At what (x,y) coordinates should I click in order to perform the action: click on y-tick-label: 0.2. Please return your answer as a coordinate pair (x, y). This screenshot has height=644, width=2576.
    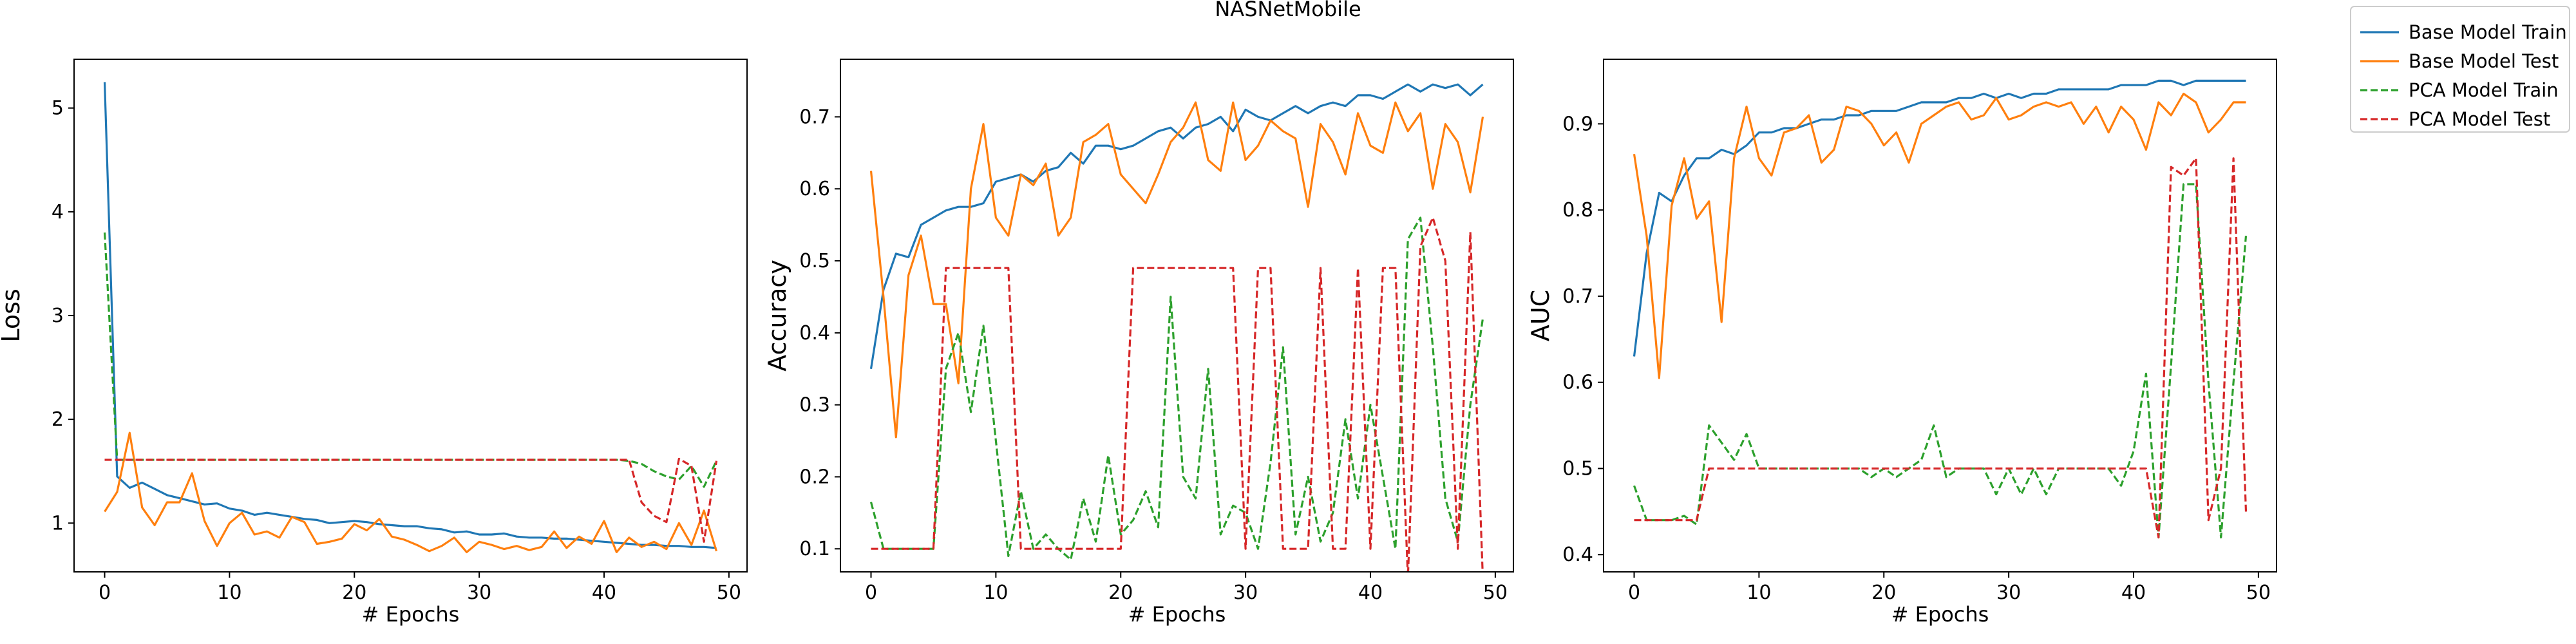
    Looking at the image, I should click on (814, 477).